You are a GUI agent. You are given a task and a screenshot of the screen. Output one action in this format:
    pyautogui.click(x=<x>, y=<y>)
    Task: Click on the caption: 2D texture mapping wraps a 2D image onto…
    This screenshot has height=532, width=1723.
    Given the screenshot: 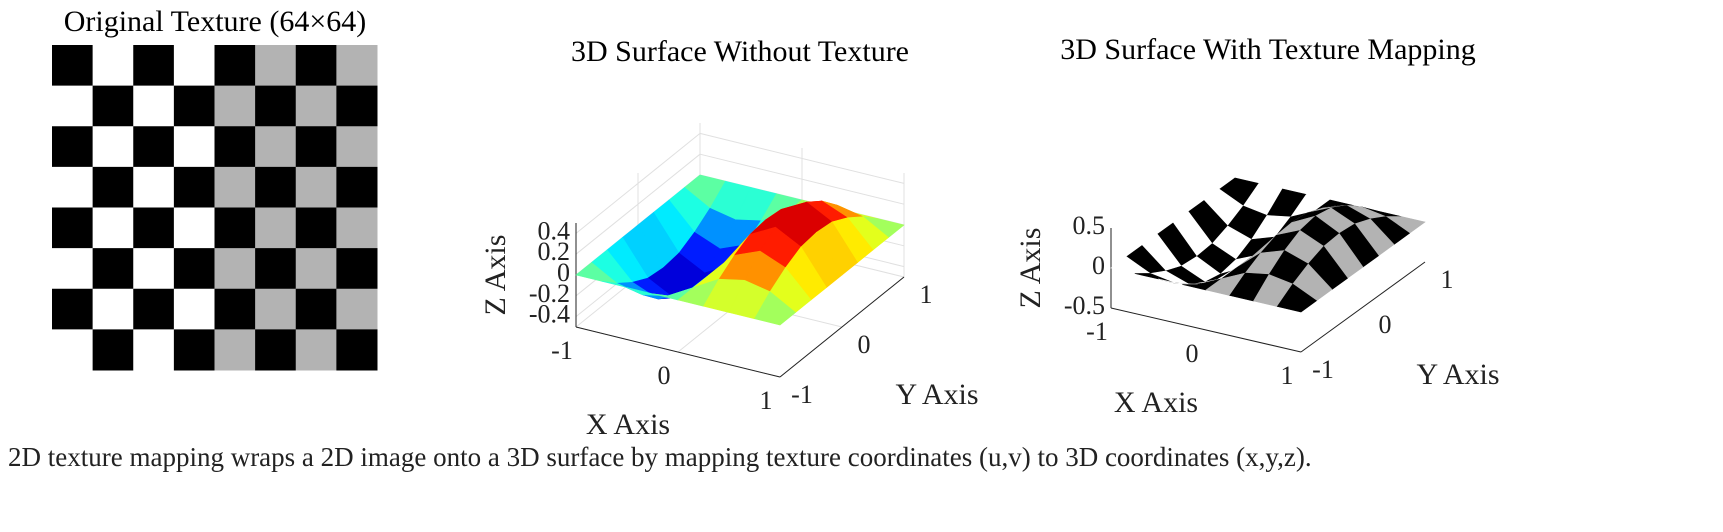 What is the action you would take?
    pyautogui.click(x=660, y=457)
    